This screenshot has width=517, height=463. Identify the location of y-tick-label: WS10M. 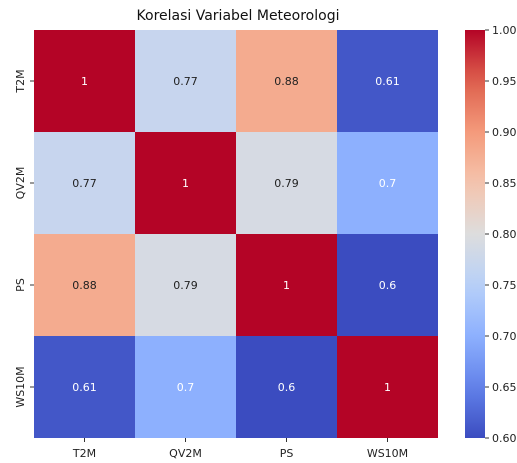
(20, 386).